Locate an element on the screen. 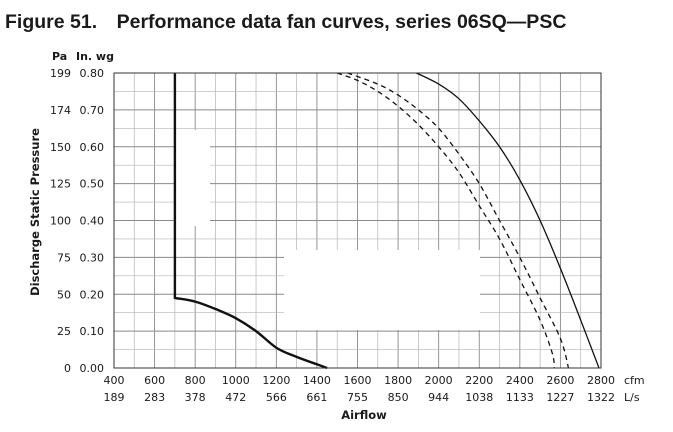  y-tick-label-pa: 100 is located at coordinates (60, 221).